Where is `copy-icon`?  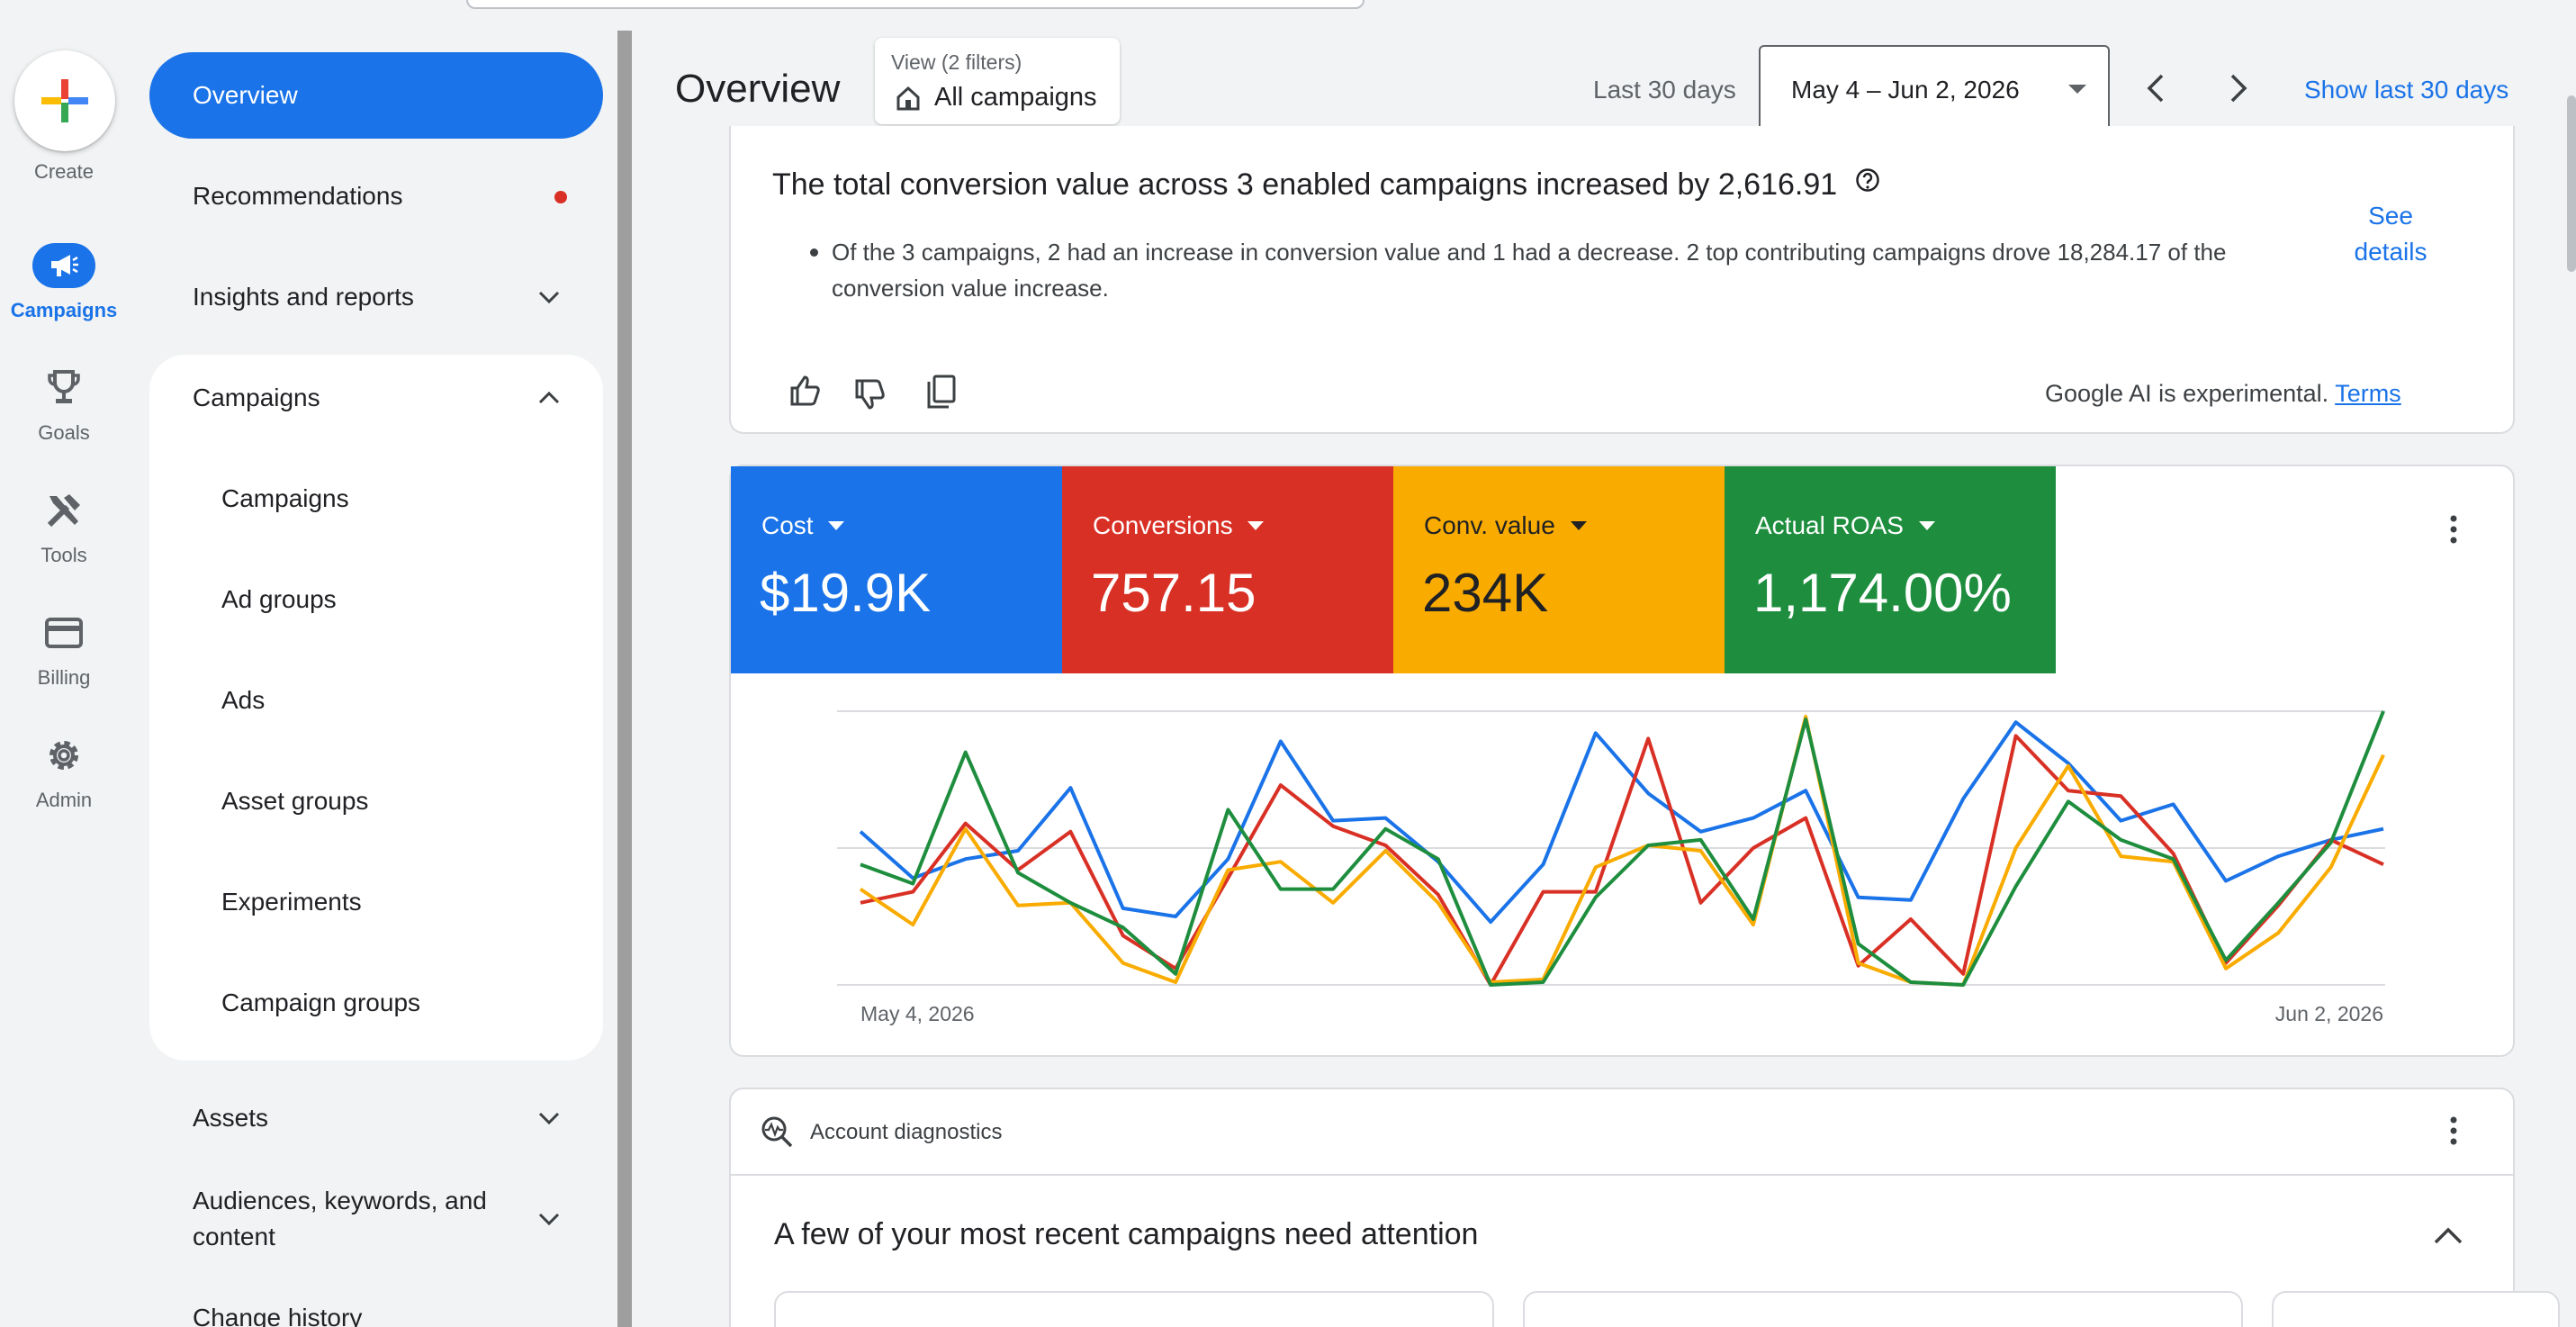 copy-icon is located at coordinates (941, 392).